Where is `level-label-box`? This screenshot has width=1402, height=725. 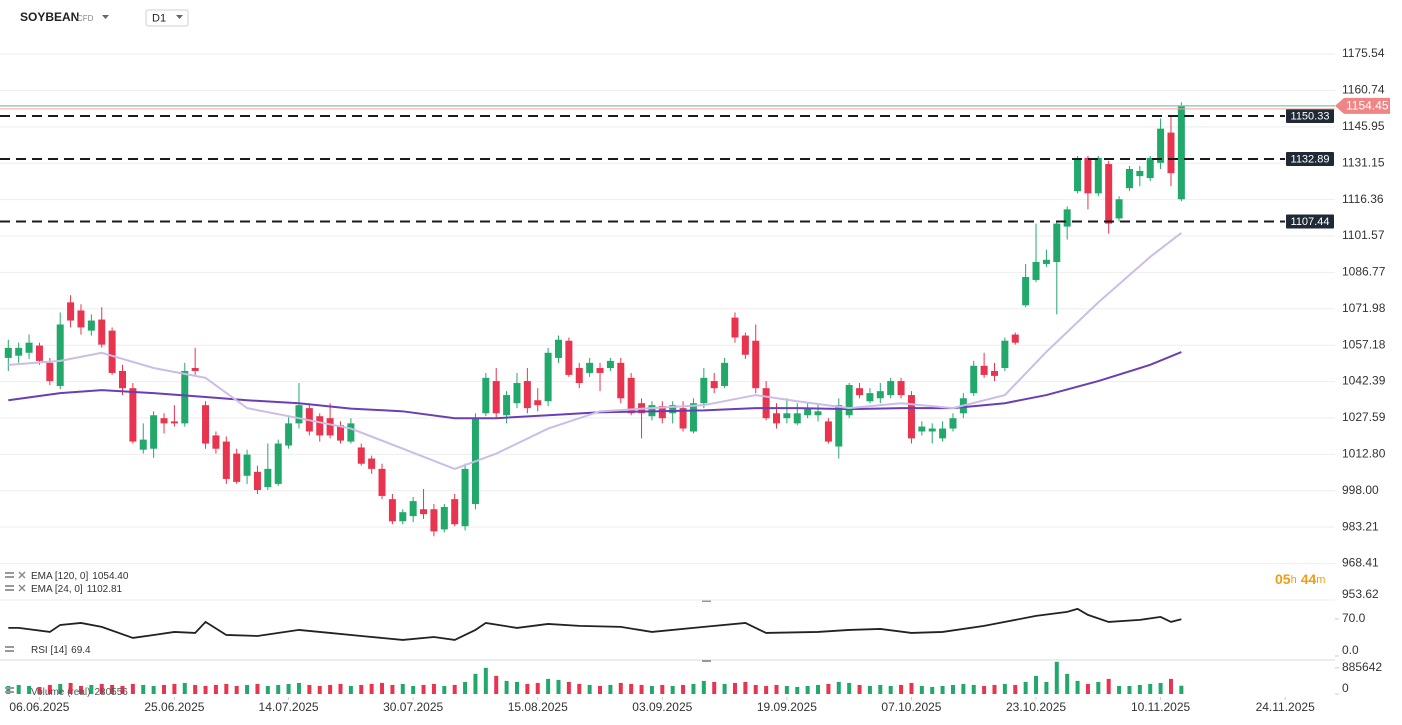
level-label-box is located at coordinates (1310, 116).